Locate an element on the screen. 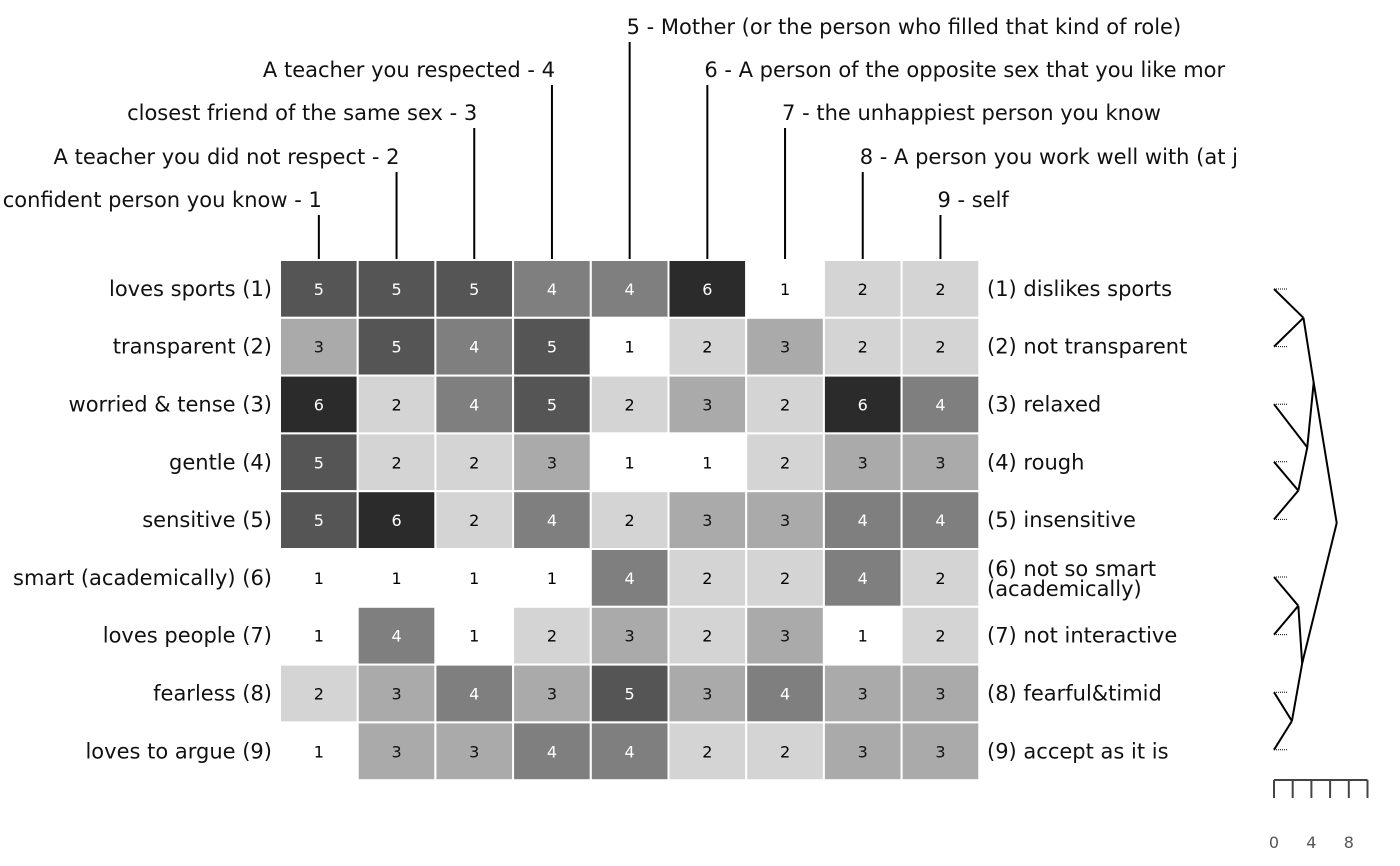 The image size is (1400, 866). element-label: closest friend of the same sex - 3 is located at coordinates (302, 113).